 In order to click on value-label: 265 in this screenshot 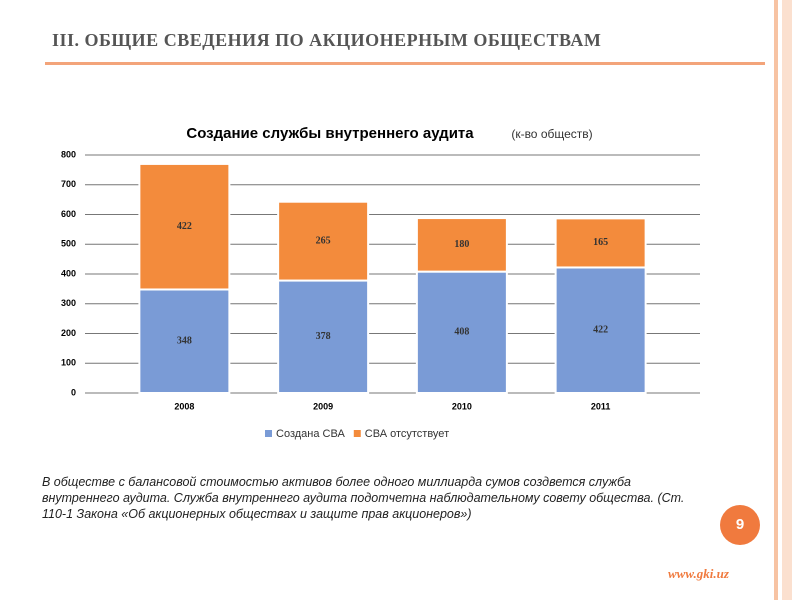, I will do `click(323, 240)`.